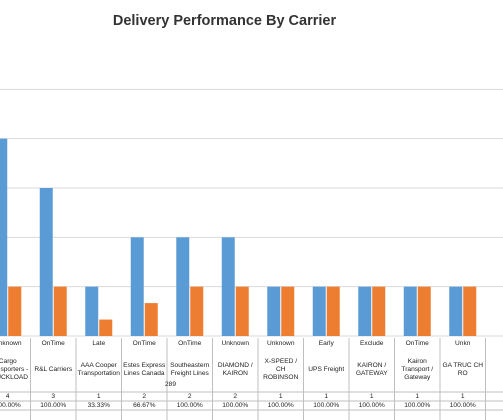 This screenshot has width=503, height=420. What do you see at coordinates (15, 396) in the screenshot?
I see `table-count: 4` at bounding box center [15, 396].